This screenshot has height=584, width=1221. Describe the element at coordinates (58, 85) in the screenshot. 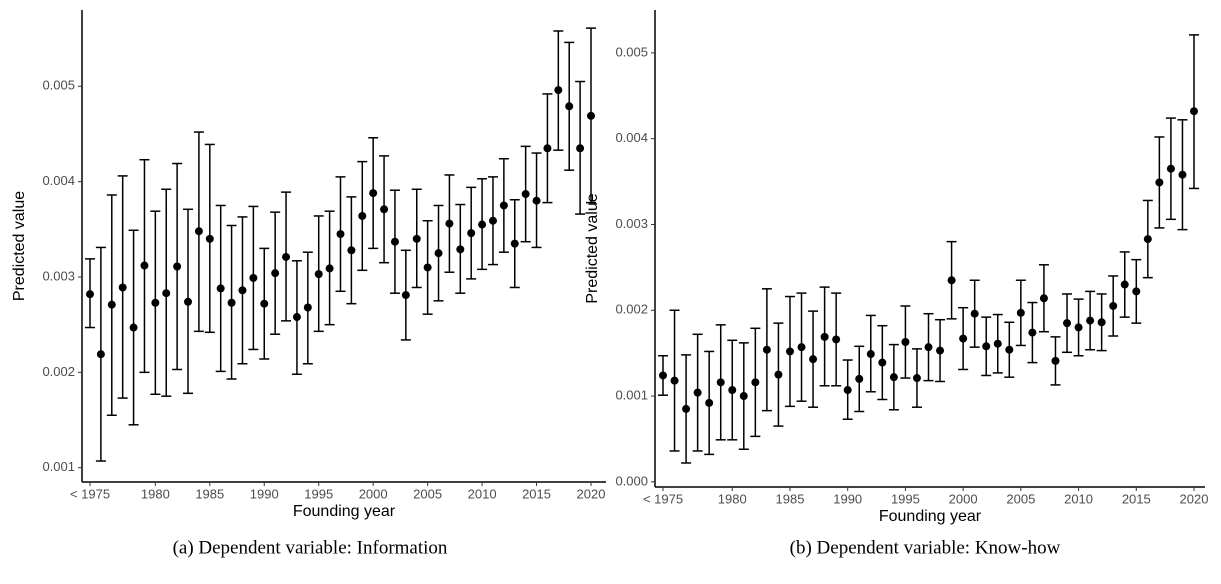

I see `y-tick-label: 0.005` at that location.